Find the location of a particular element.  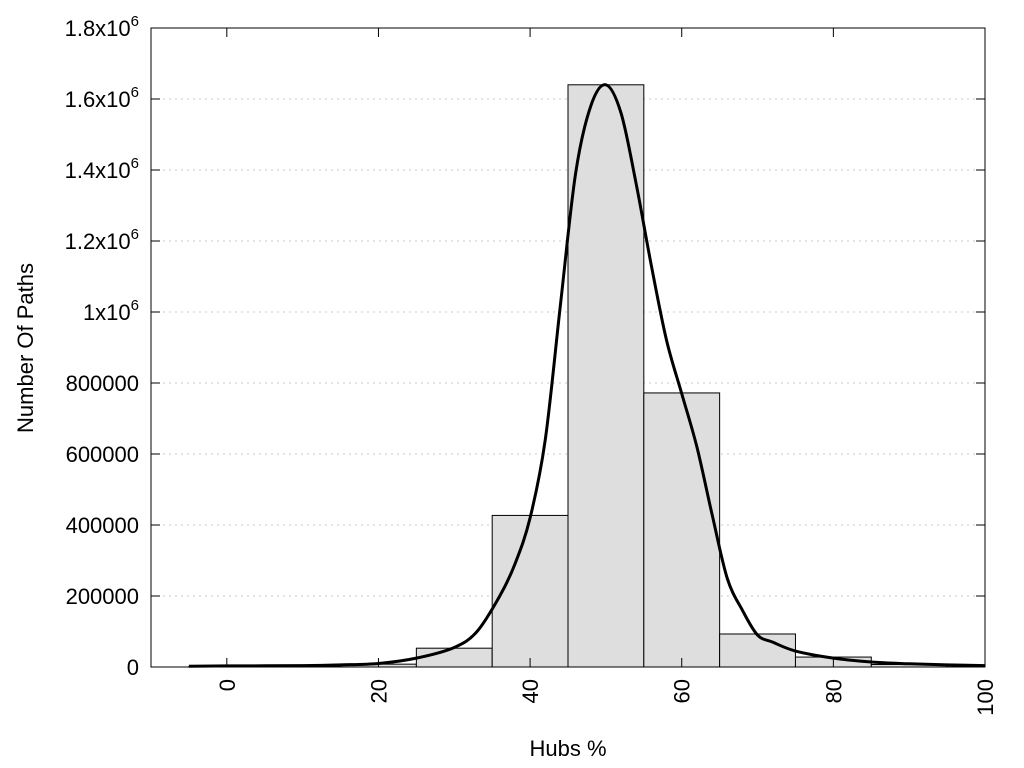

x-tick-label: 100 is located at coordinates (985, 697).